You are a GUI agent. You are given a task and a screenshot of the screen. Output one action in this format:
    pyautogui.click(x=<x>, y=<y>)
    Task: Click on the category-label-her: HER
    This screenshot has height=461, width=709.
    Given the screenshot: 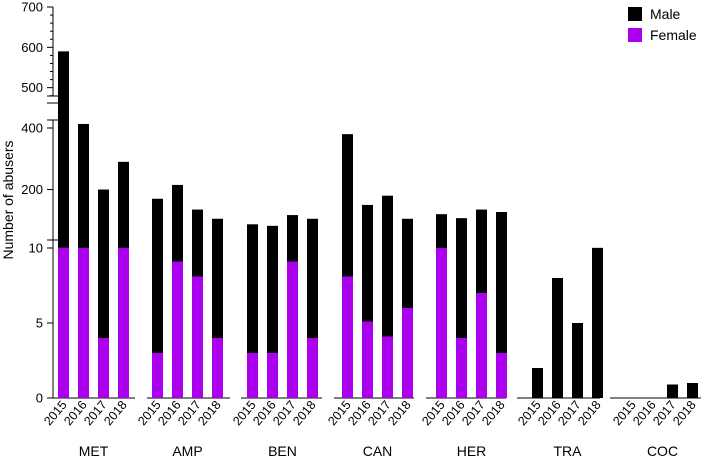 What is the action you would take?
    pyautogui.click(x=472, y=451)
    